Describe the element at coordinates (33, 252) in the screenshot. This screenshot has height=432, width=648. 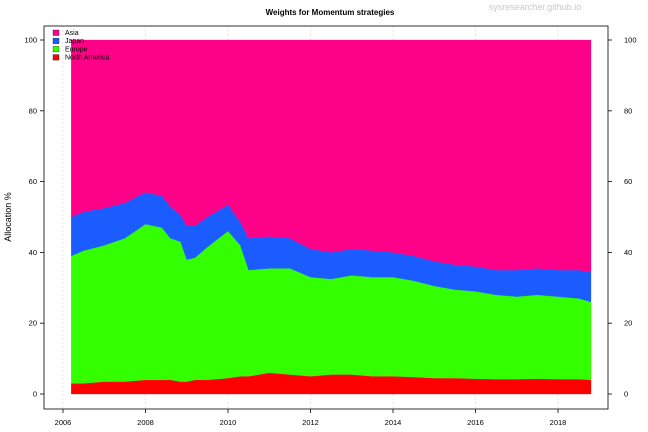
I see `y-tick-label-left-40: 40` at that location.